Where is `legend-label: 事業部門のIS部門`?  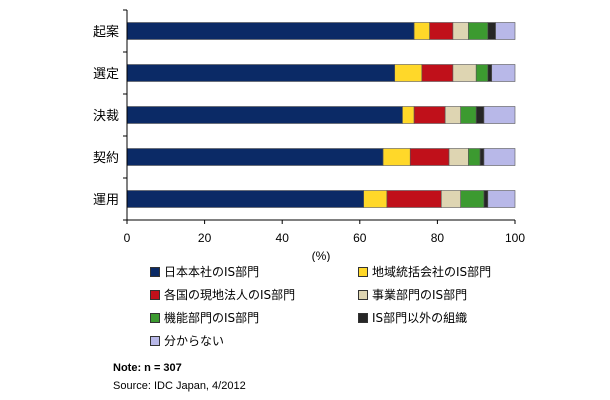
legend-label: 事業部門のIS部門 is located at coordinates (420, 295).